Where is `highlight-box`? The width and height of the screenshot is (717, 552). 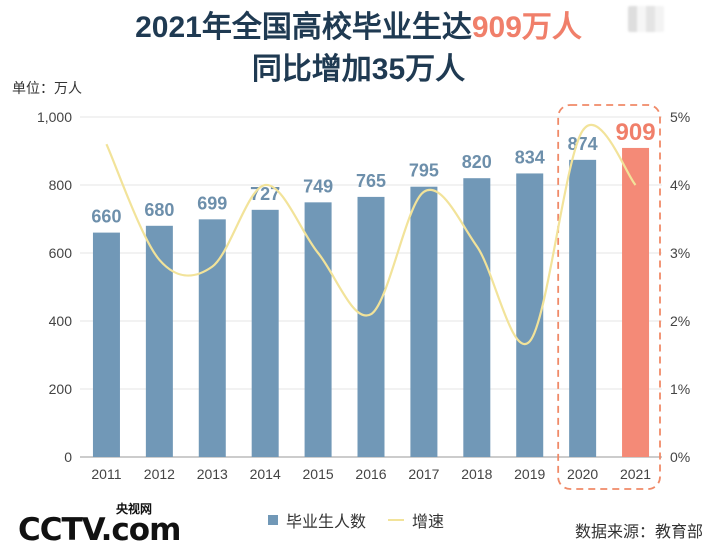
highlight-box is located at coordinates (609, 297).